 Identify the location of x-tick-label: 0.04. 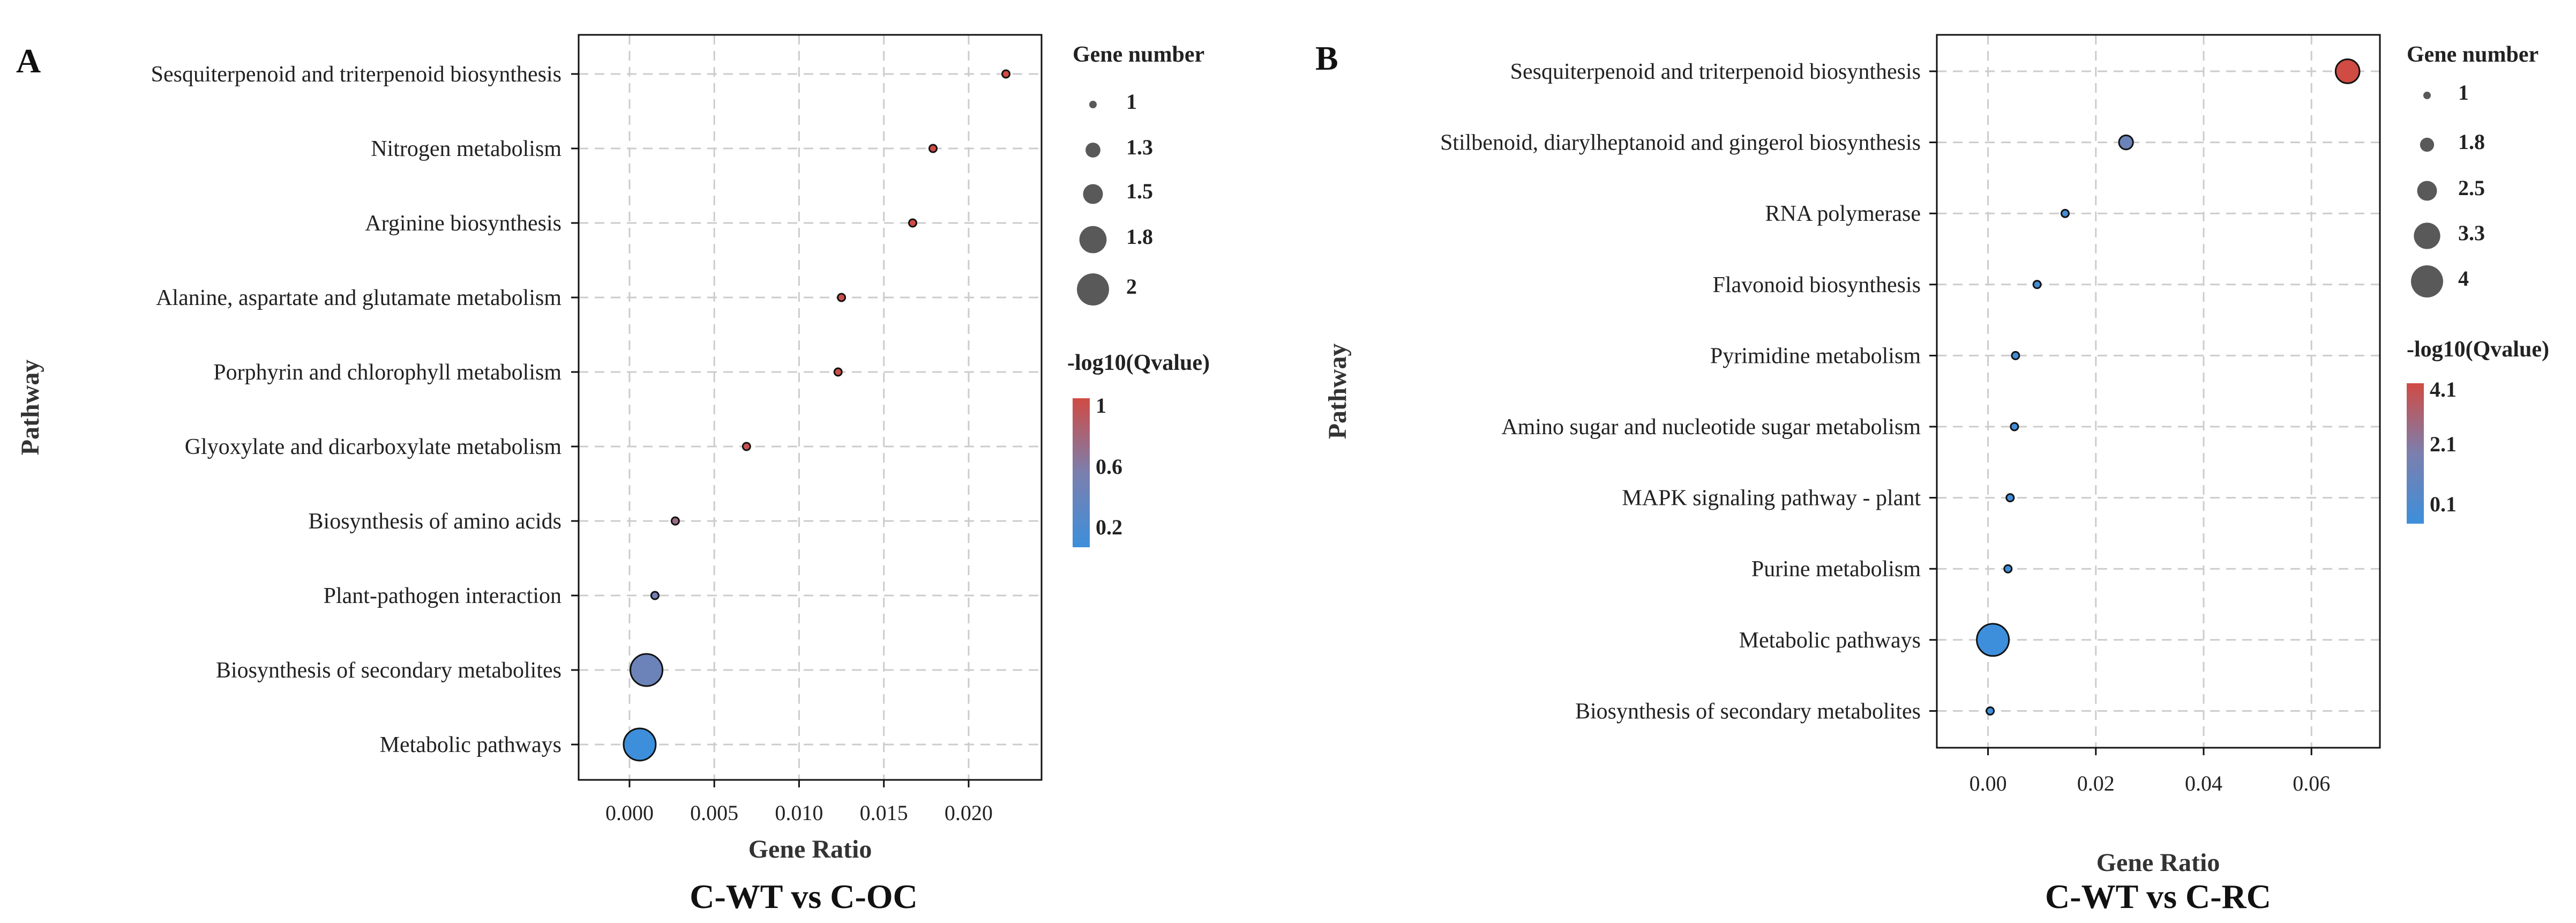
(2203, 783).